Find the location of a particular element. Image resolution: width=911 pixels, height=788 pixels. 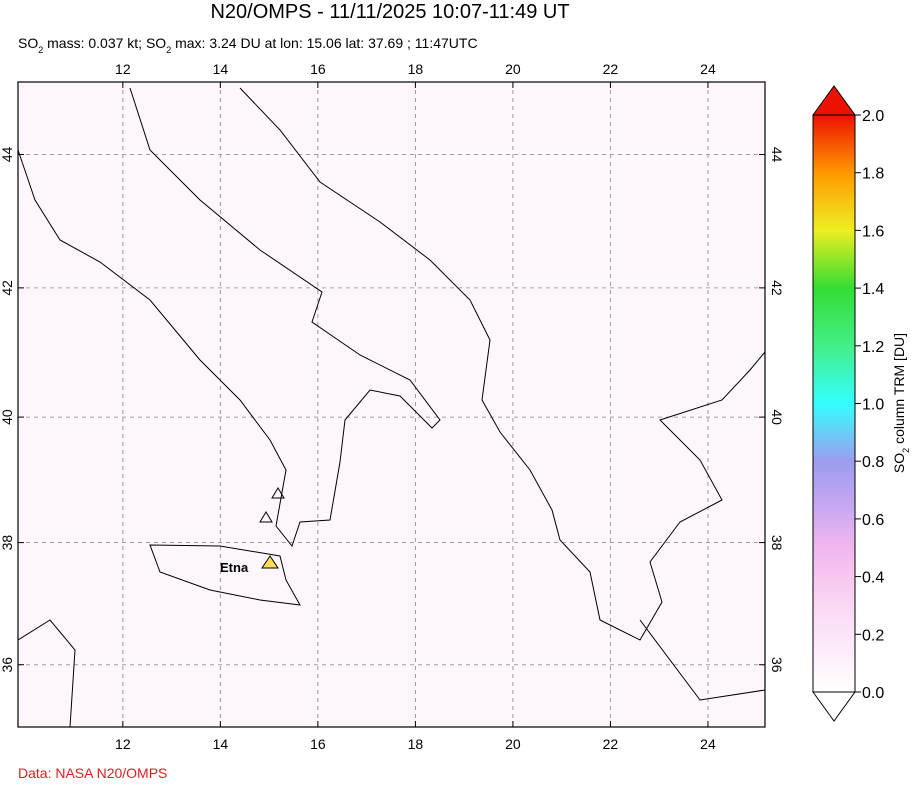

colorbar-extend-max is located at coordinates (834, 100).